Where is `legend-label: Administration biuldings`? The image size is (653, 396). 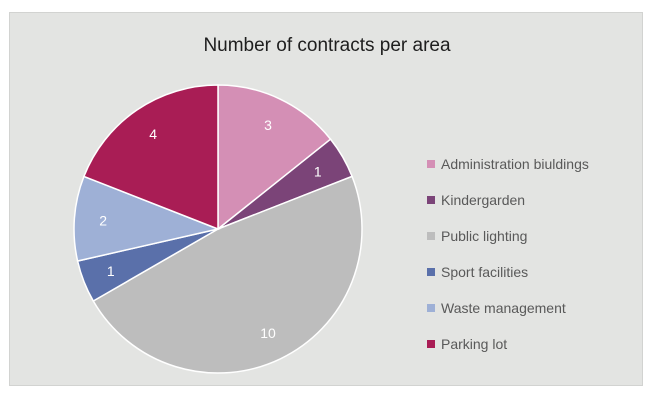 legend-label: Administration biuldings is located at coordinates (515, 164).